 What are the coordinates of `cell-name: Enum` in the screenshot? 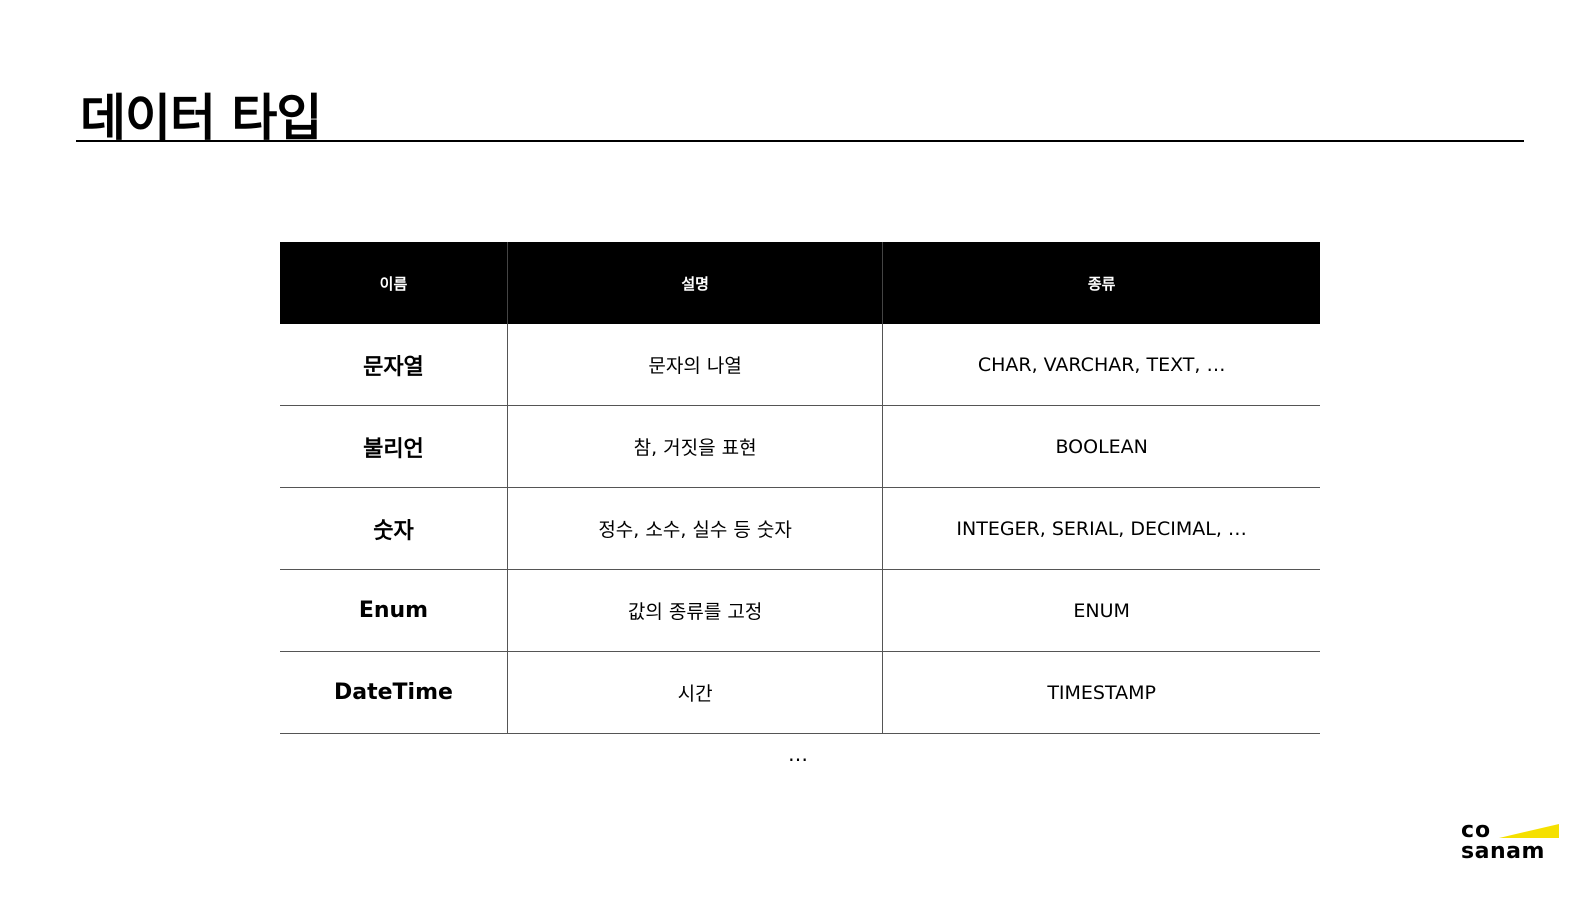 It's located at (394, 610).